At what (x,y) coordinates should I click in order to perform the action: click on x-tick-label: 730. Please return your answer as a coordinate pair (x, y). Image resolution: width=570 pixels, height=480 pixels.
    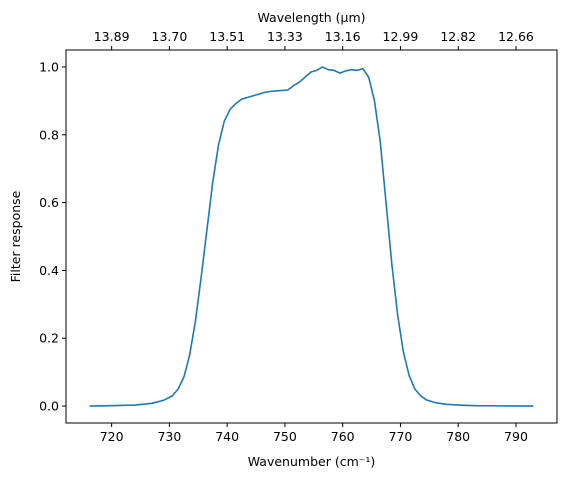
    Looking at the image, I should click on (169, 436).